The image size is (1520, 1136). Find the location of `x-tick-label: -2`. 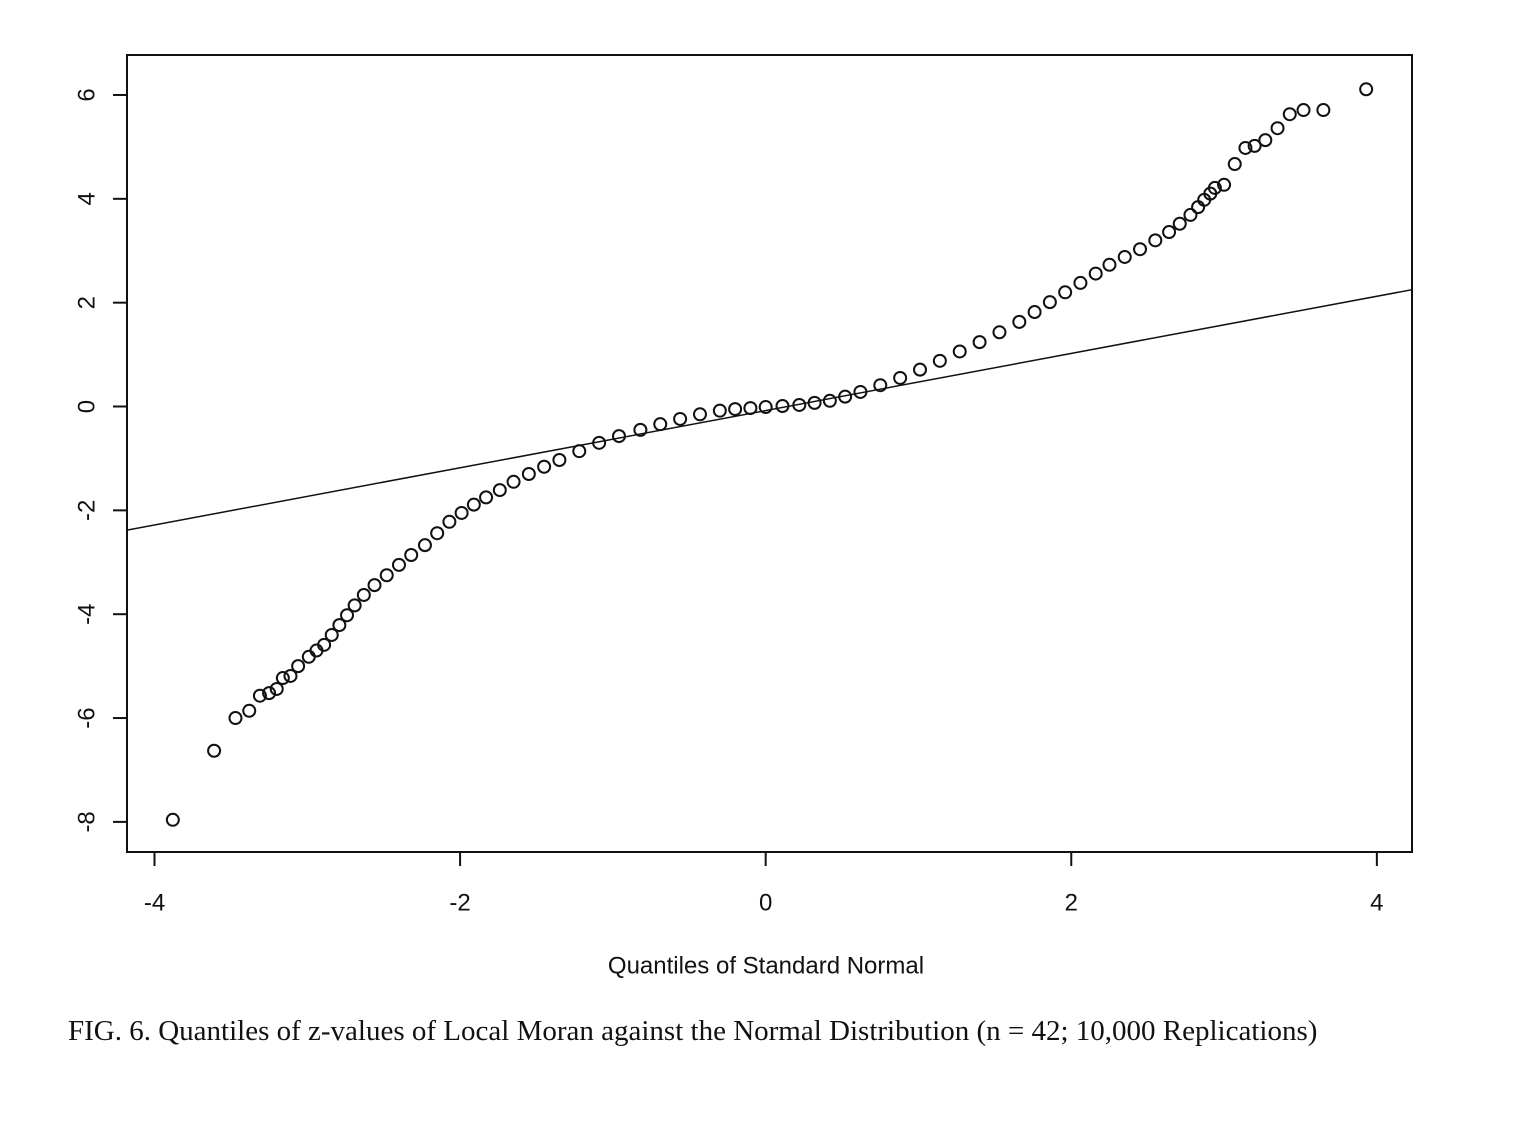

x-tick-label: -2 is located at coordinates (459, 902).